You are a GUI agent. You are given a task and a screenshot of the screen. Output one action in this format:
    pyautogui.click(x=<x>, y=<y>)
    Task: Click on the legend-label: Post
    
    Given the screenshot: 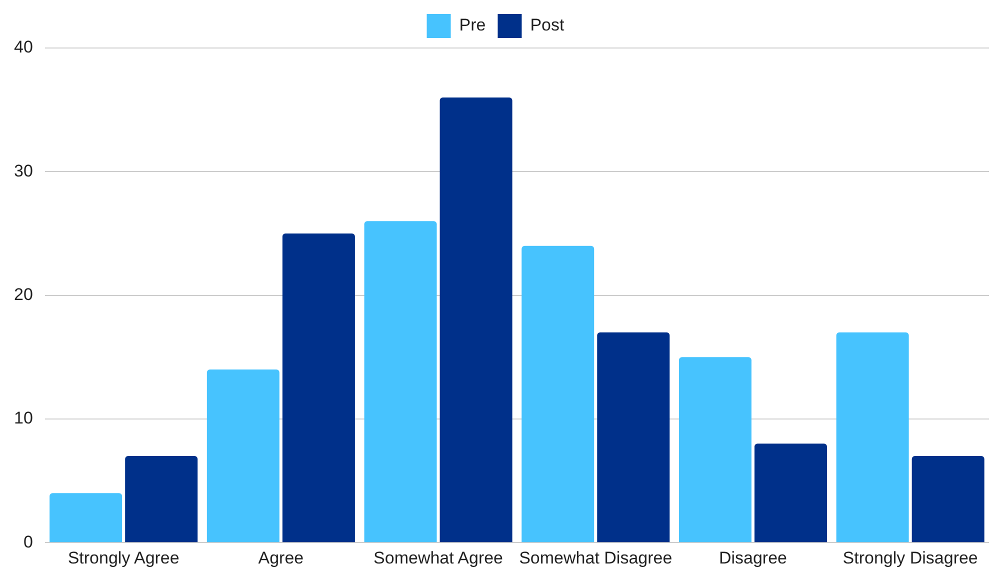 What is the action you would take?
    pyautogui.click(x=547, y=25)
    